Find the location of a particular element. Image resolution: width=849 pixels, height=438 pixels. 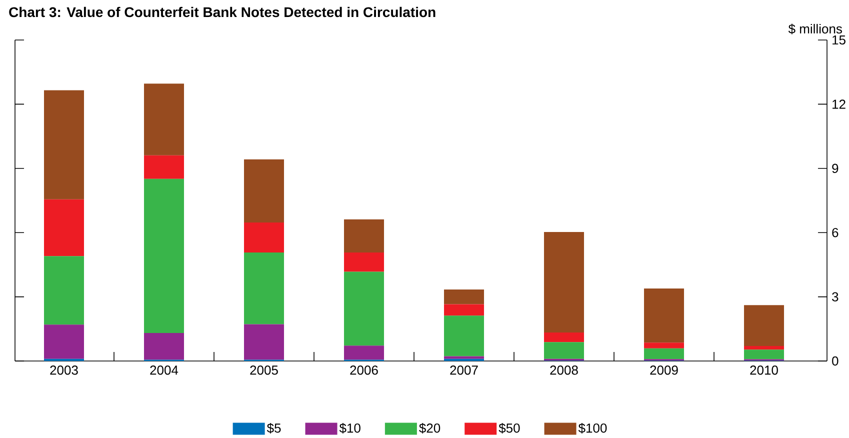

y-tick-label: 12 is located at coordinates (839, 104).